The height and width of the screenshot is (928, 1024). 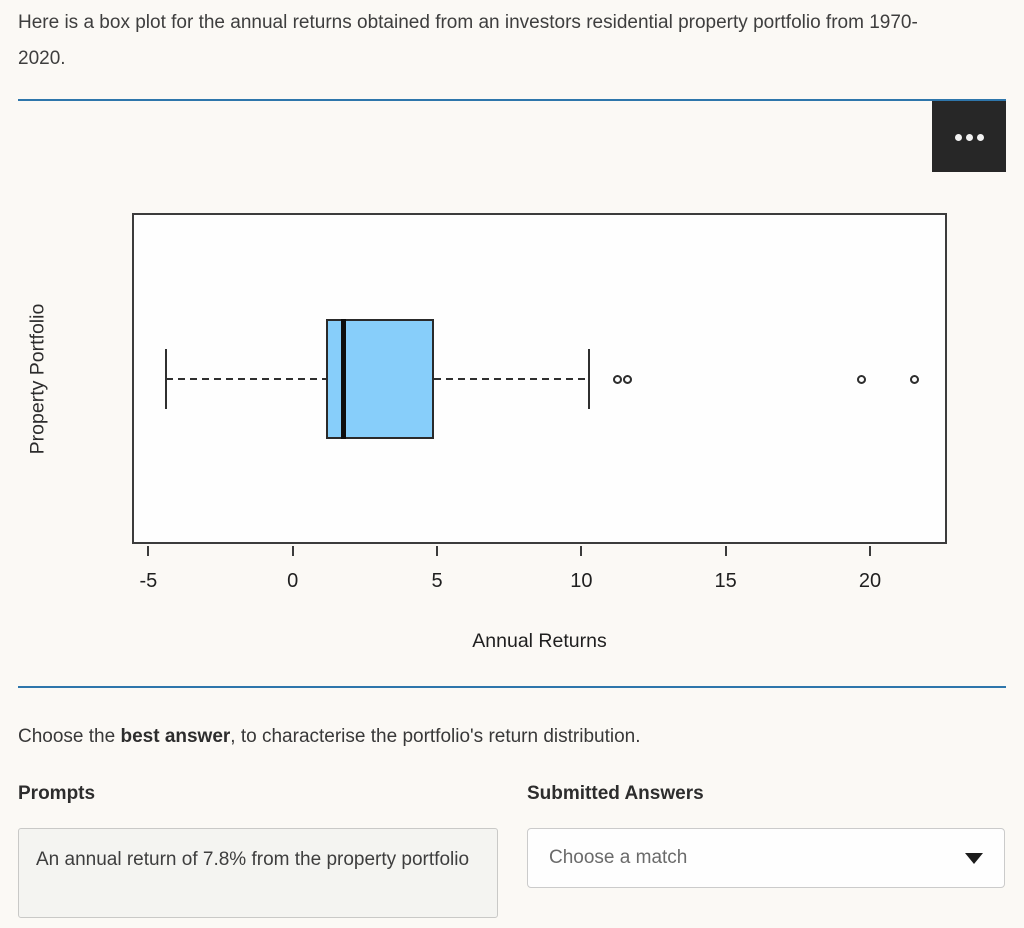 I want to click on answer-dropdown: Choose a match, so click(x=766, y=858).